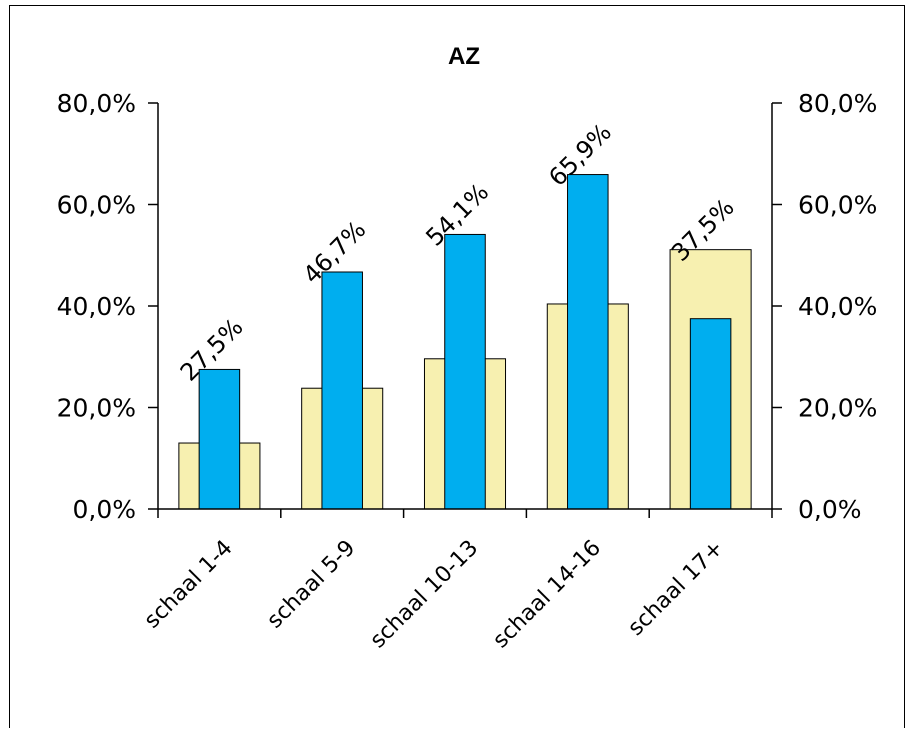  Describe the element at coordinates (311, 585) in the screenshot. I see `x-category-label: schaal 5-9` at that location.